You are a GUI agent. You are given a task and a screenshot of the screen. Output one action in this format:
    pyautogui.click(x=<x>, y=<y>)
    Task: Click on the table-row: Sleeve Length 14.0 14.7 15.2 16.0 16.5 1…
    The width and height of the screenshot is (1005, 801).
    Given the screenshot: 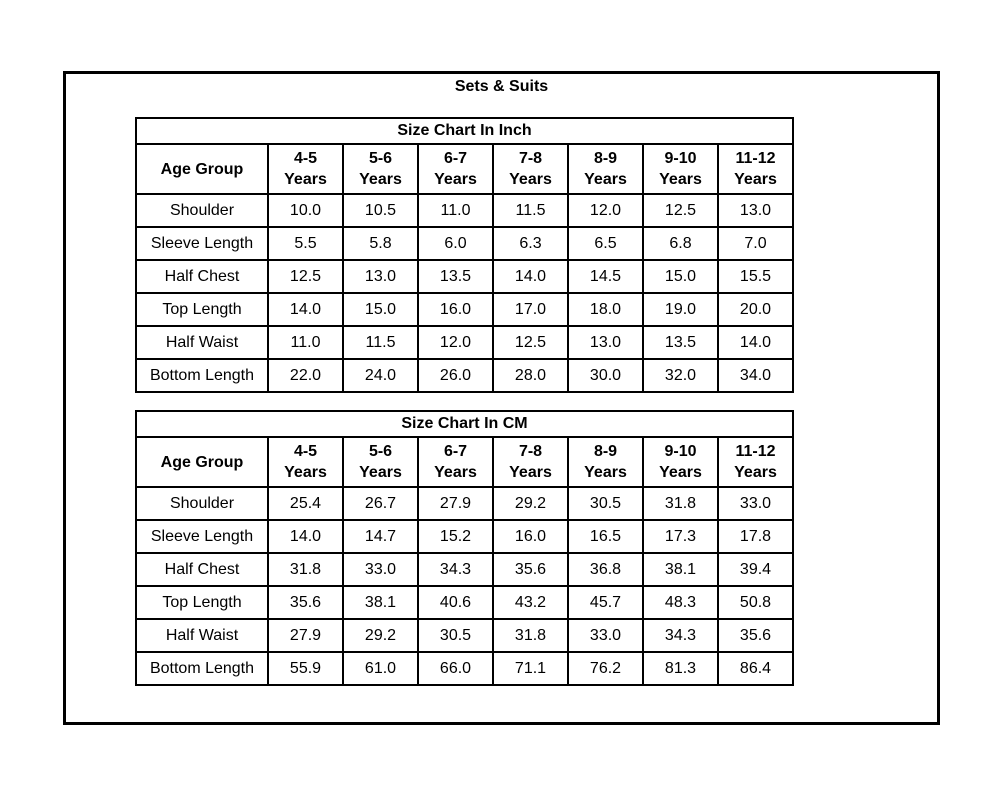 What is the action you would take?
    pyautogui.click(x=464, y=536)
    